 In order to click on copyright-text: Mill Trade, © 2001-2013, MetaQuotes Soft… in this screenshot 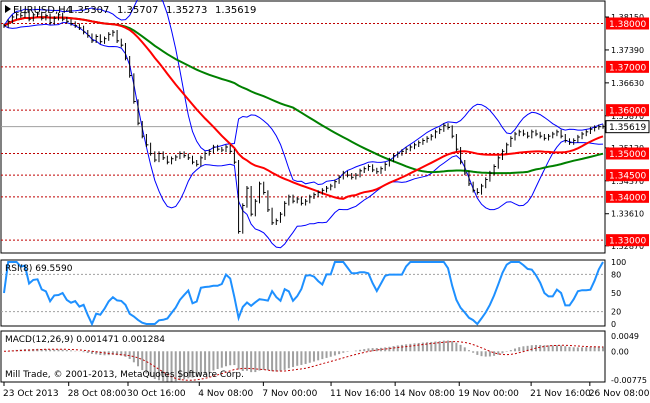, I will do `click(124, 375)`.